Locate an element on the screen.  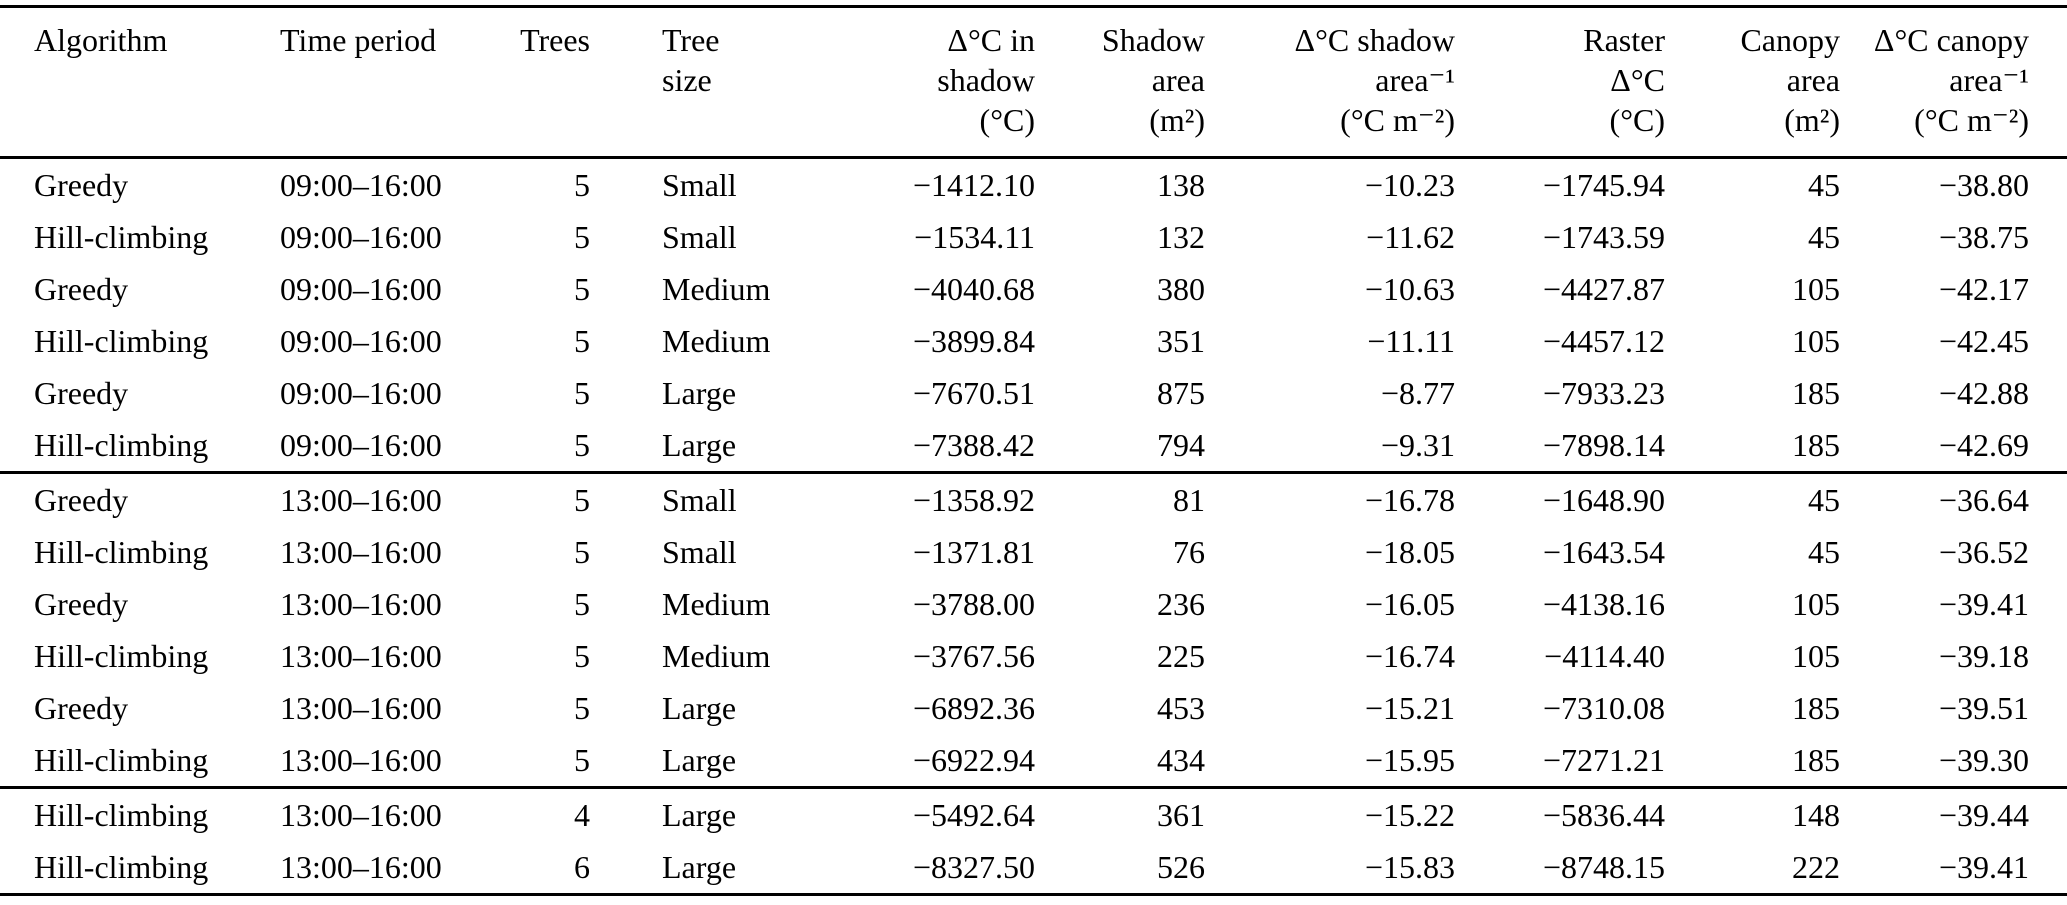
column-header-time-period: Time period is located at coordinates (385, 82).